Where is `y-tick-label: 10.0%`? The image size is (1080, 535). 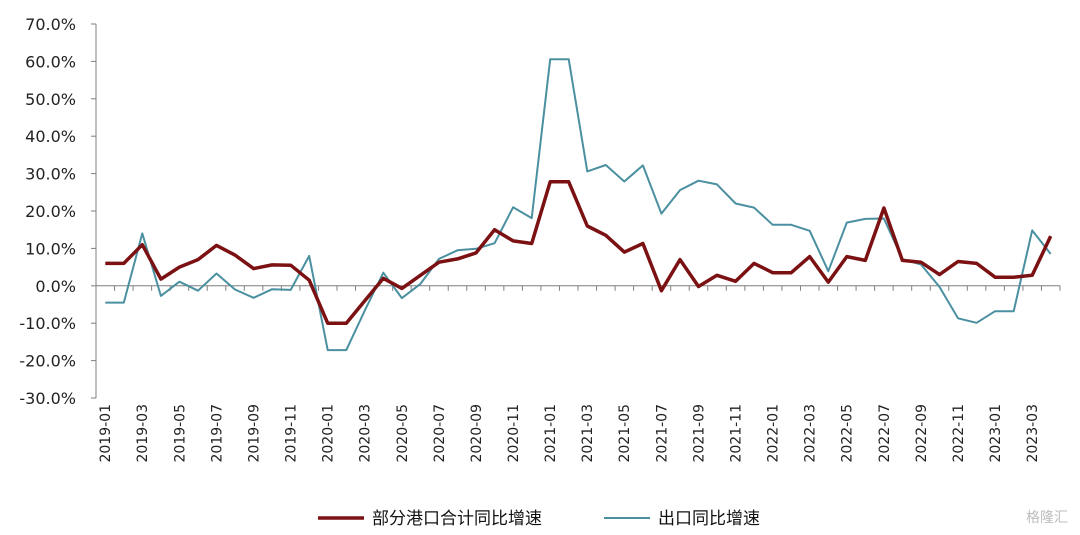 y-tick-label: 10.0% is located at coordinates (50, 248).